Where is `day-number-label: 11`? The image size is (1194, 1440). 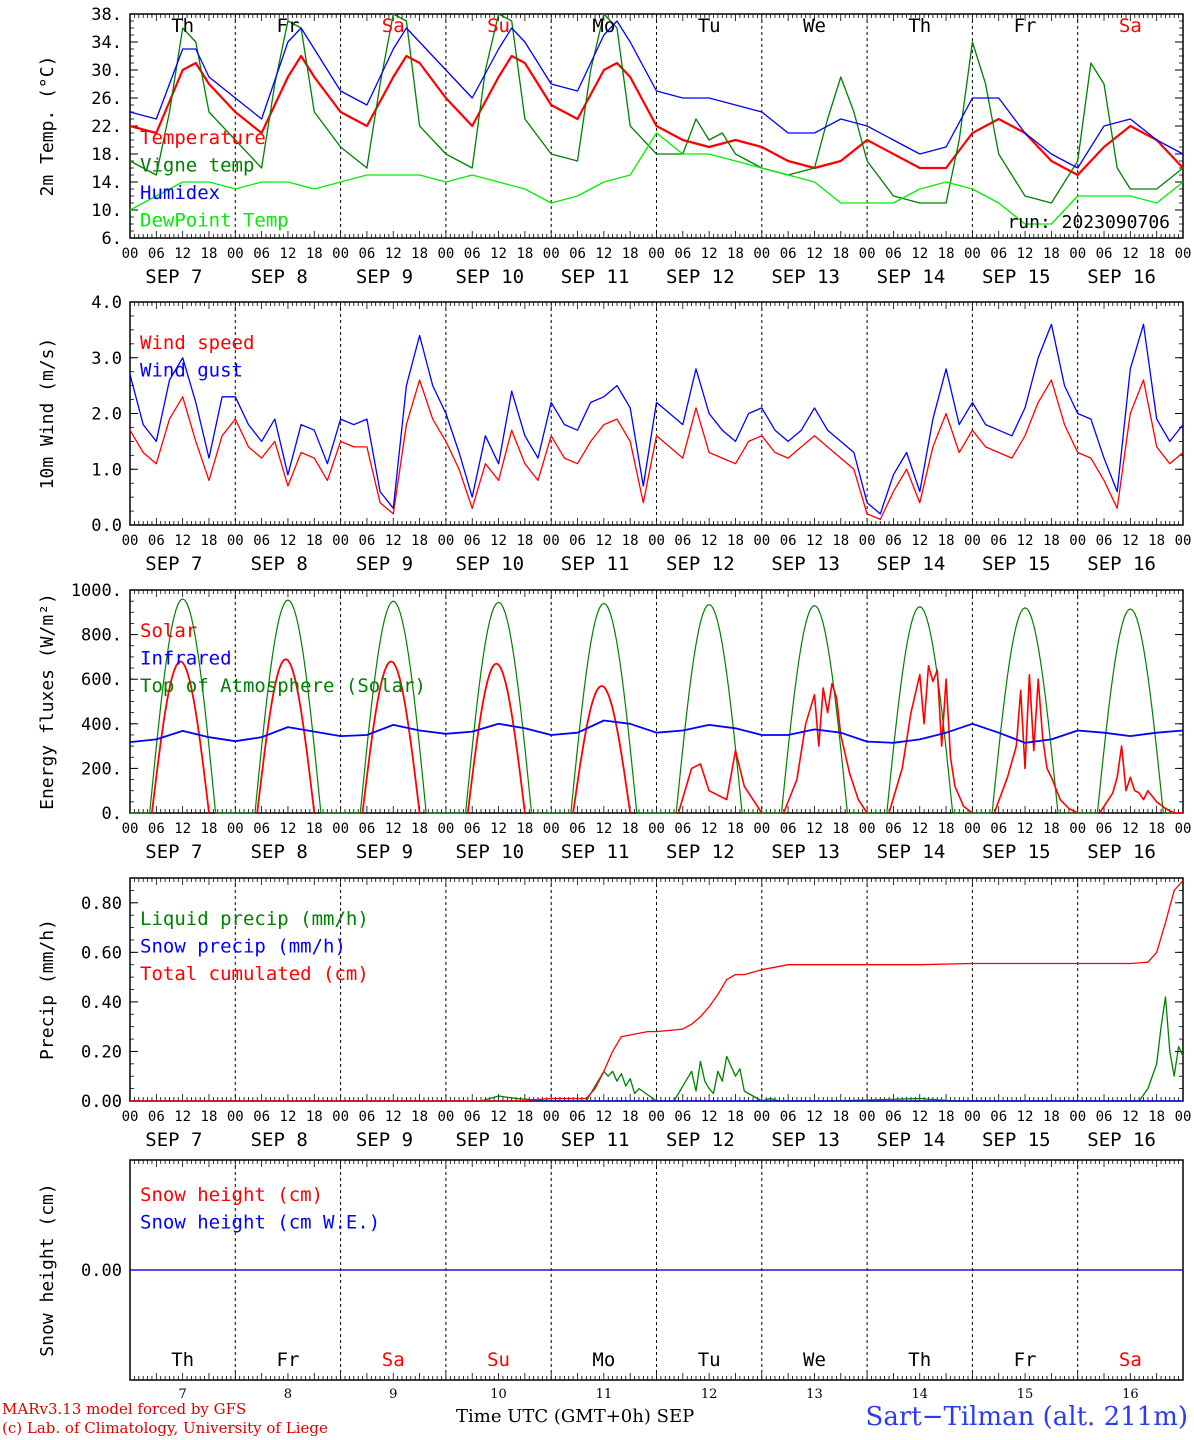 day-number-label: 11 is located at coordinates (604, 1394).